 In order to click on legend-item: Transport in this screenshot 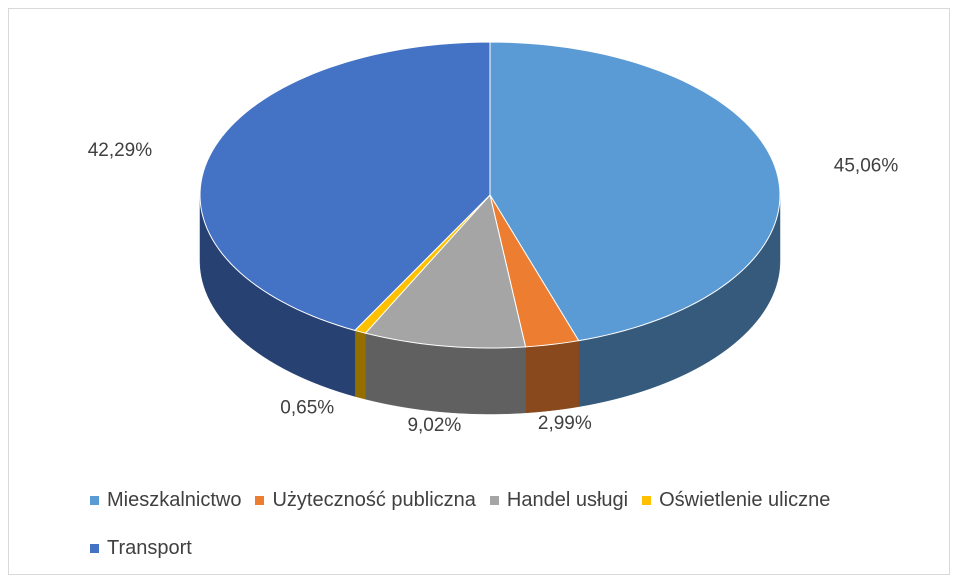, I will do `click(141, 548)`.